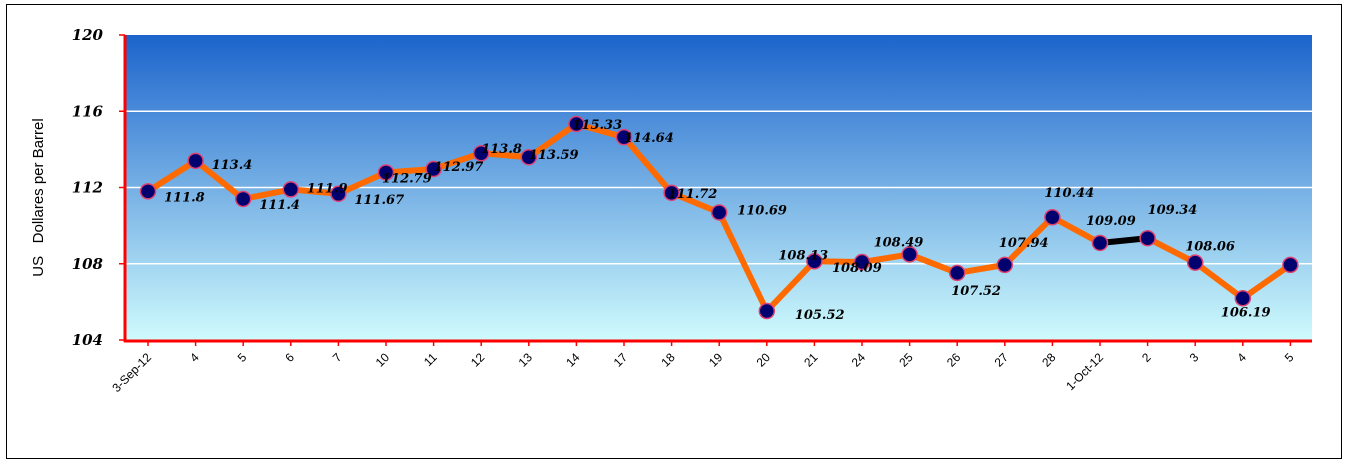 The height and width of the screenshot is (464, 1349). Describe the element at coordinates (38, 197) in the screenshot. I see `y-axis-label: US Dollares per Barrel` at that location.